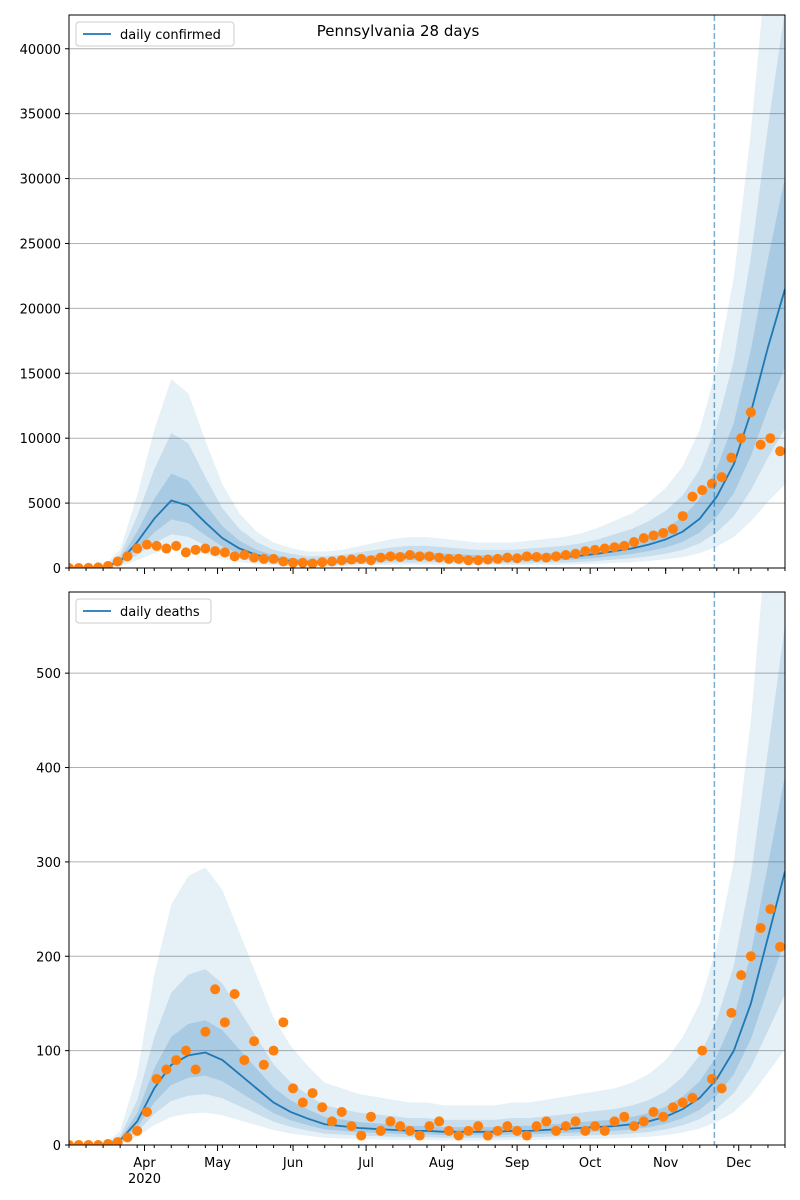 This screenshot has height=1200, width=800. Describe the element at coordinates (170, 35) in the screenshot. I see `legend-label: daily confirmed` at that location.